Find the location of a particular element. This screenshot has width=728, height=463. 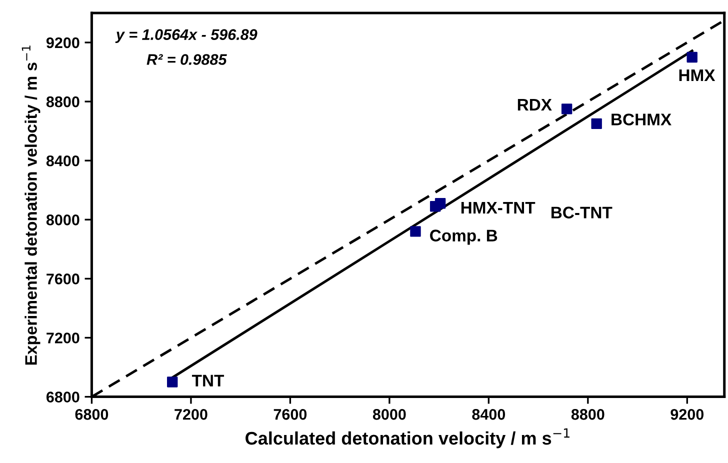

x-tick-label: 8400 is located at coordinates (489, 414).